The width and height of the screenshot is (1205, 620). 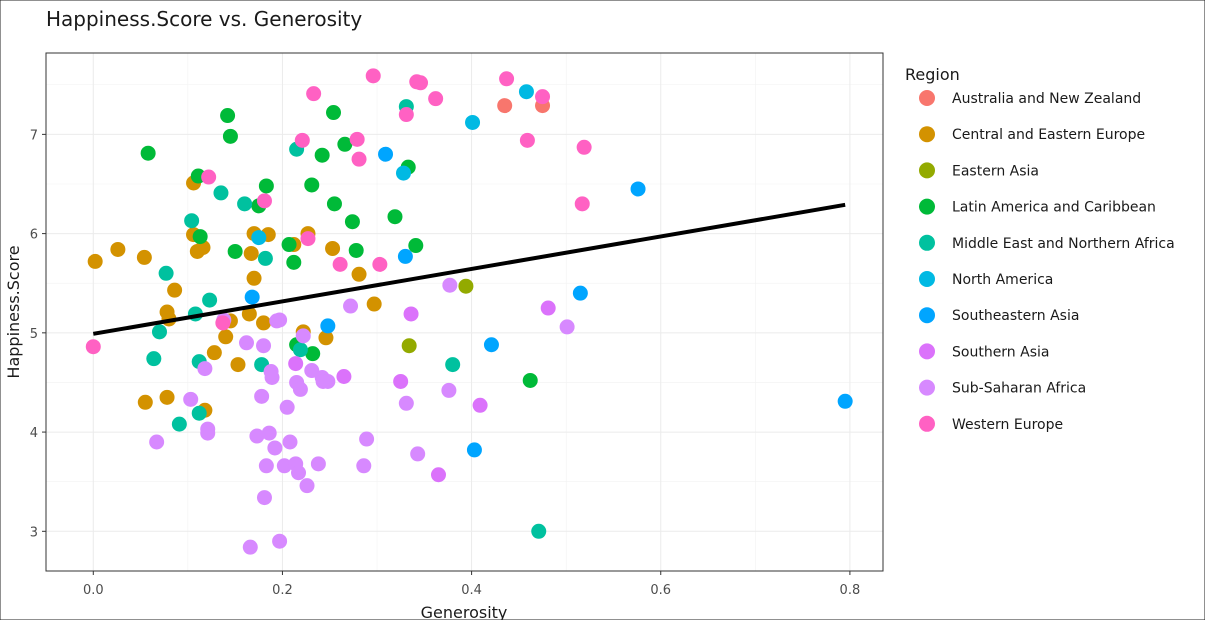 What do you see at coordinates (927, 423) in the screenshot?
I see `legend-key-western-europe` at bounding box center [927, 423].